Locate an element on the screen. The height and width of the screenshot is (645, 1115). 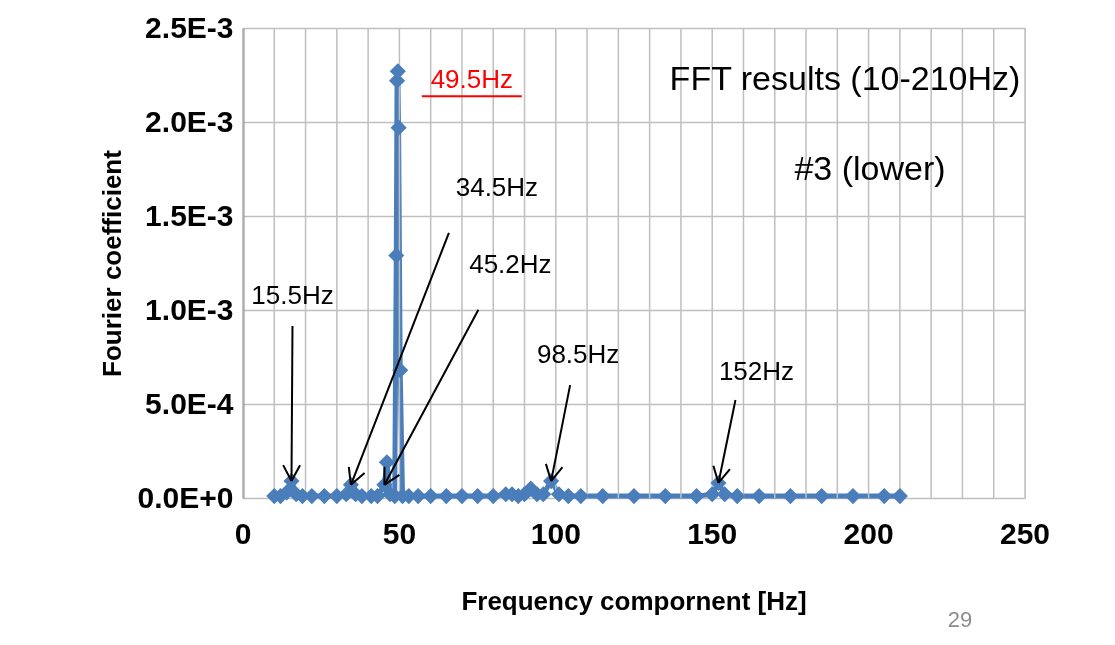
x-tick-label: 100 is located at coordinates (555, 533).